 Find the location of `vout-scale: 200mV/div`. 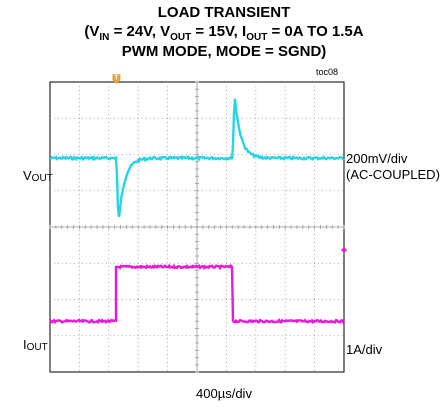

vout-scale: 200mV/div is located at coordinates (377, 158).